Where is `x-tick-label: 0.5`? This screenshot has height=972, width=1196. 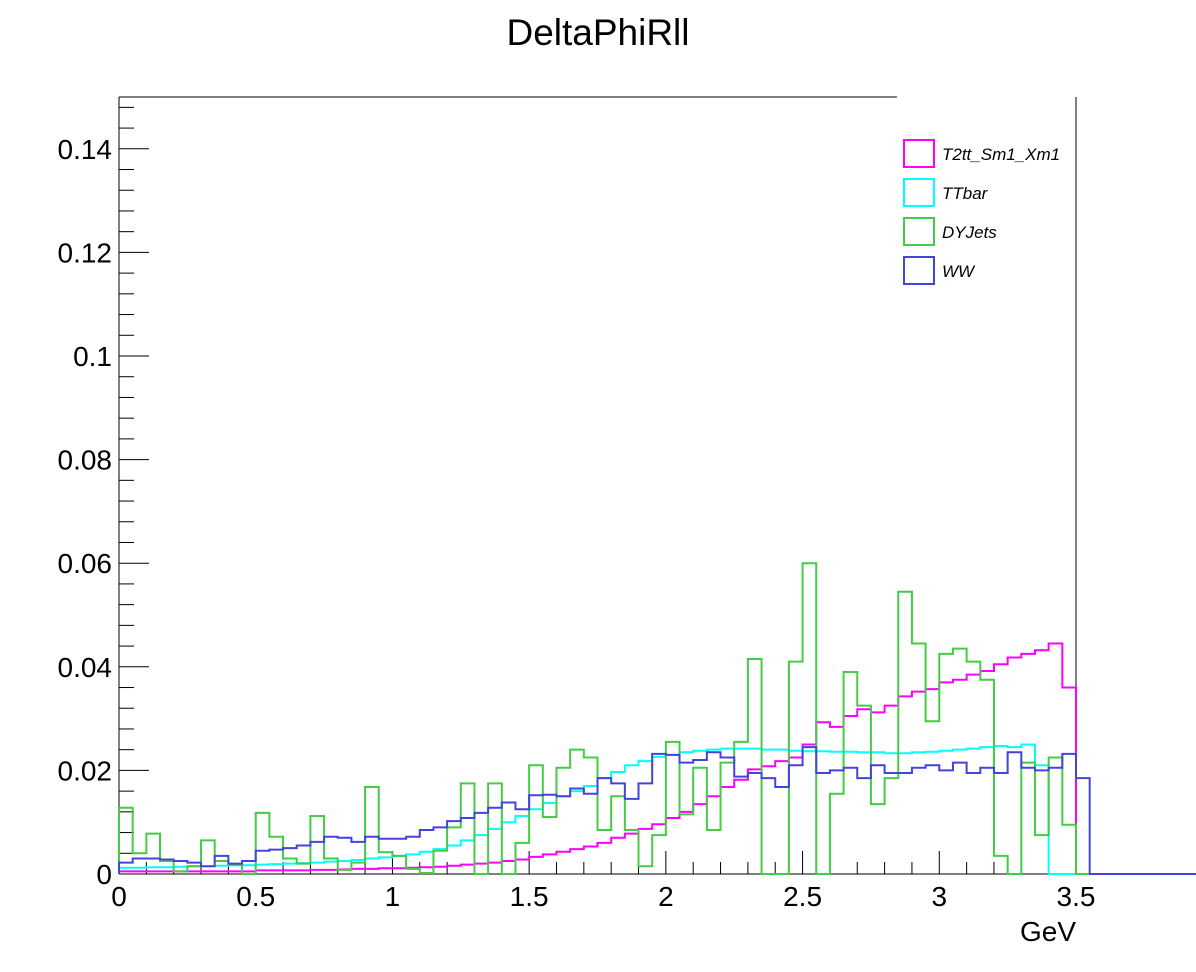 x-tick-label: 0.5 is located at coordinates (255, 896).